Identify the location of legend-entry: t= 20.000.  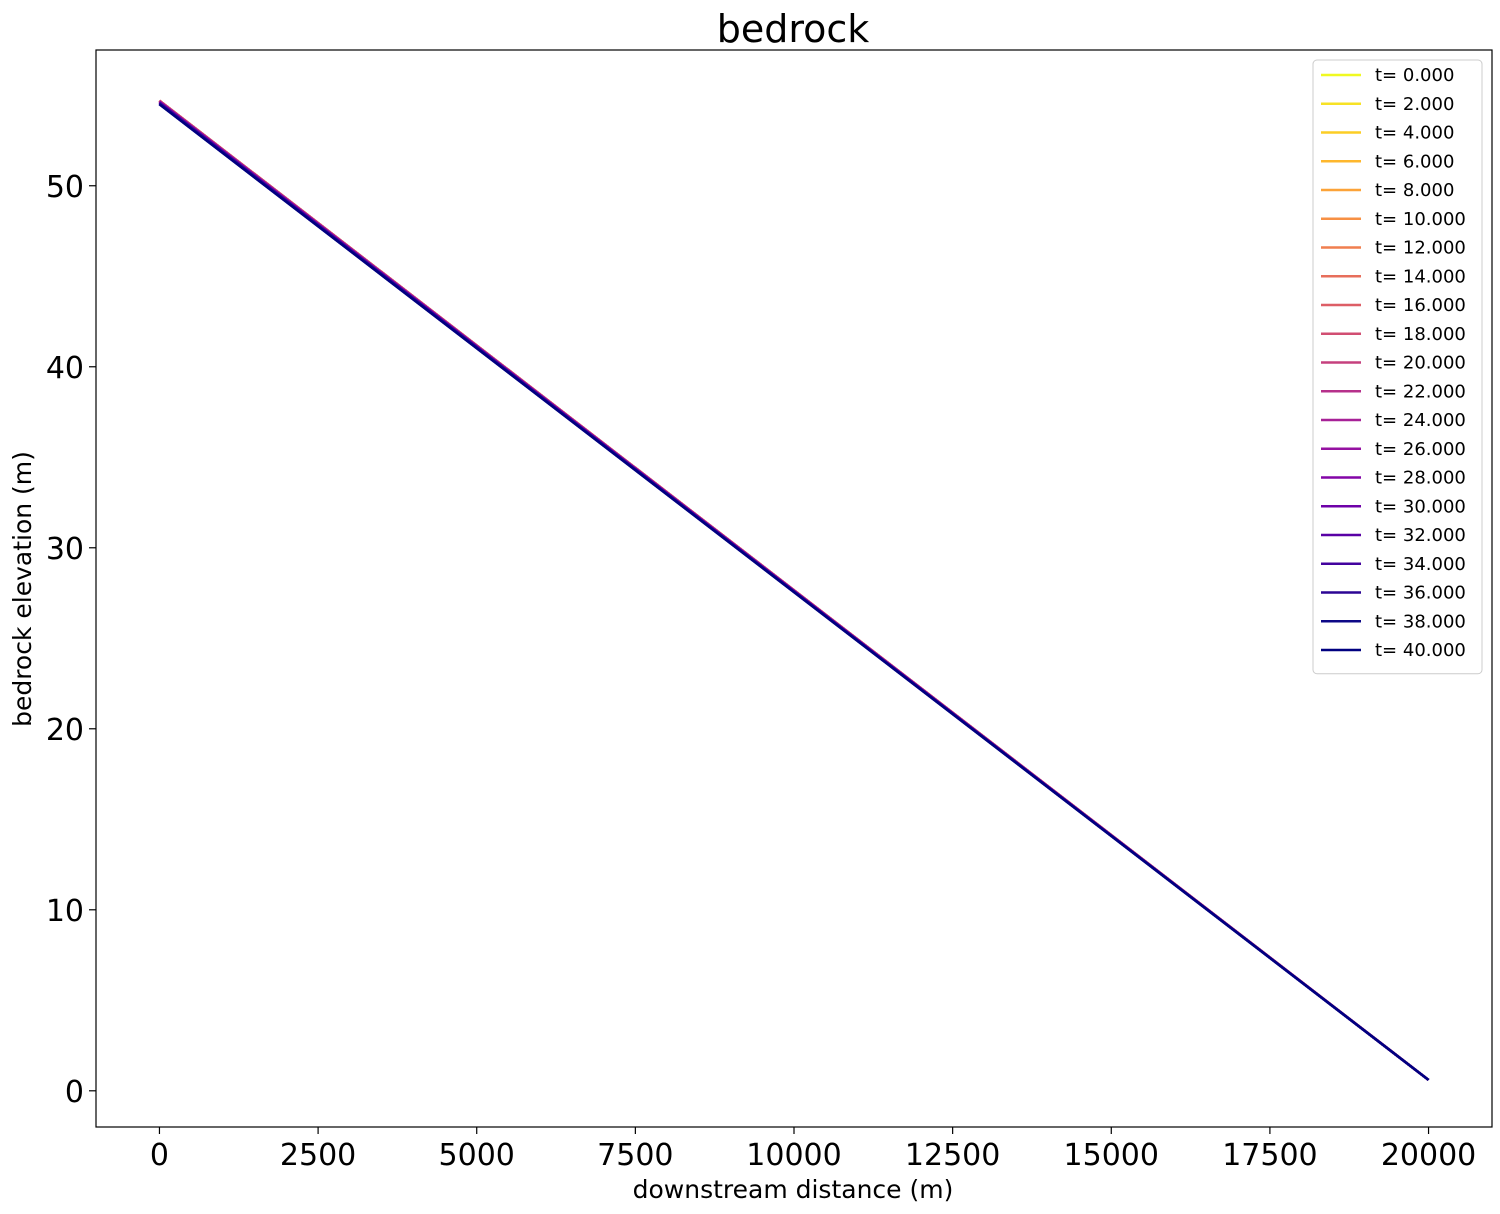
(1420, 363).